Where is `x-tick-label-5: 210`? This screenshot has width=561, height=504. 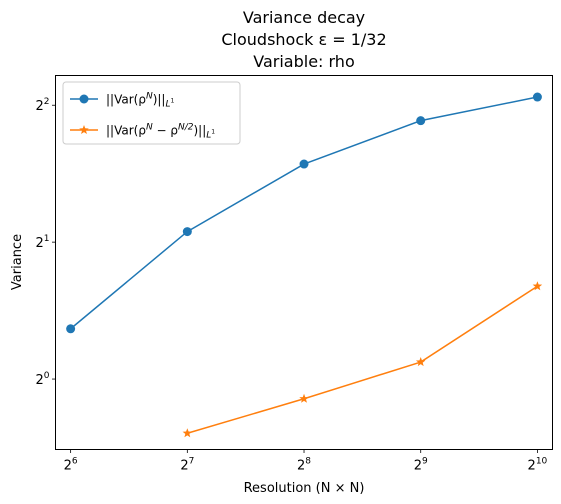
x-tick-label-5: 210 is located at coordinates (538, 465).